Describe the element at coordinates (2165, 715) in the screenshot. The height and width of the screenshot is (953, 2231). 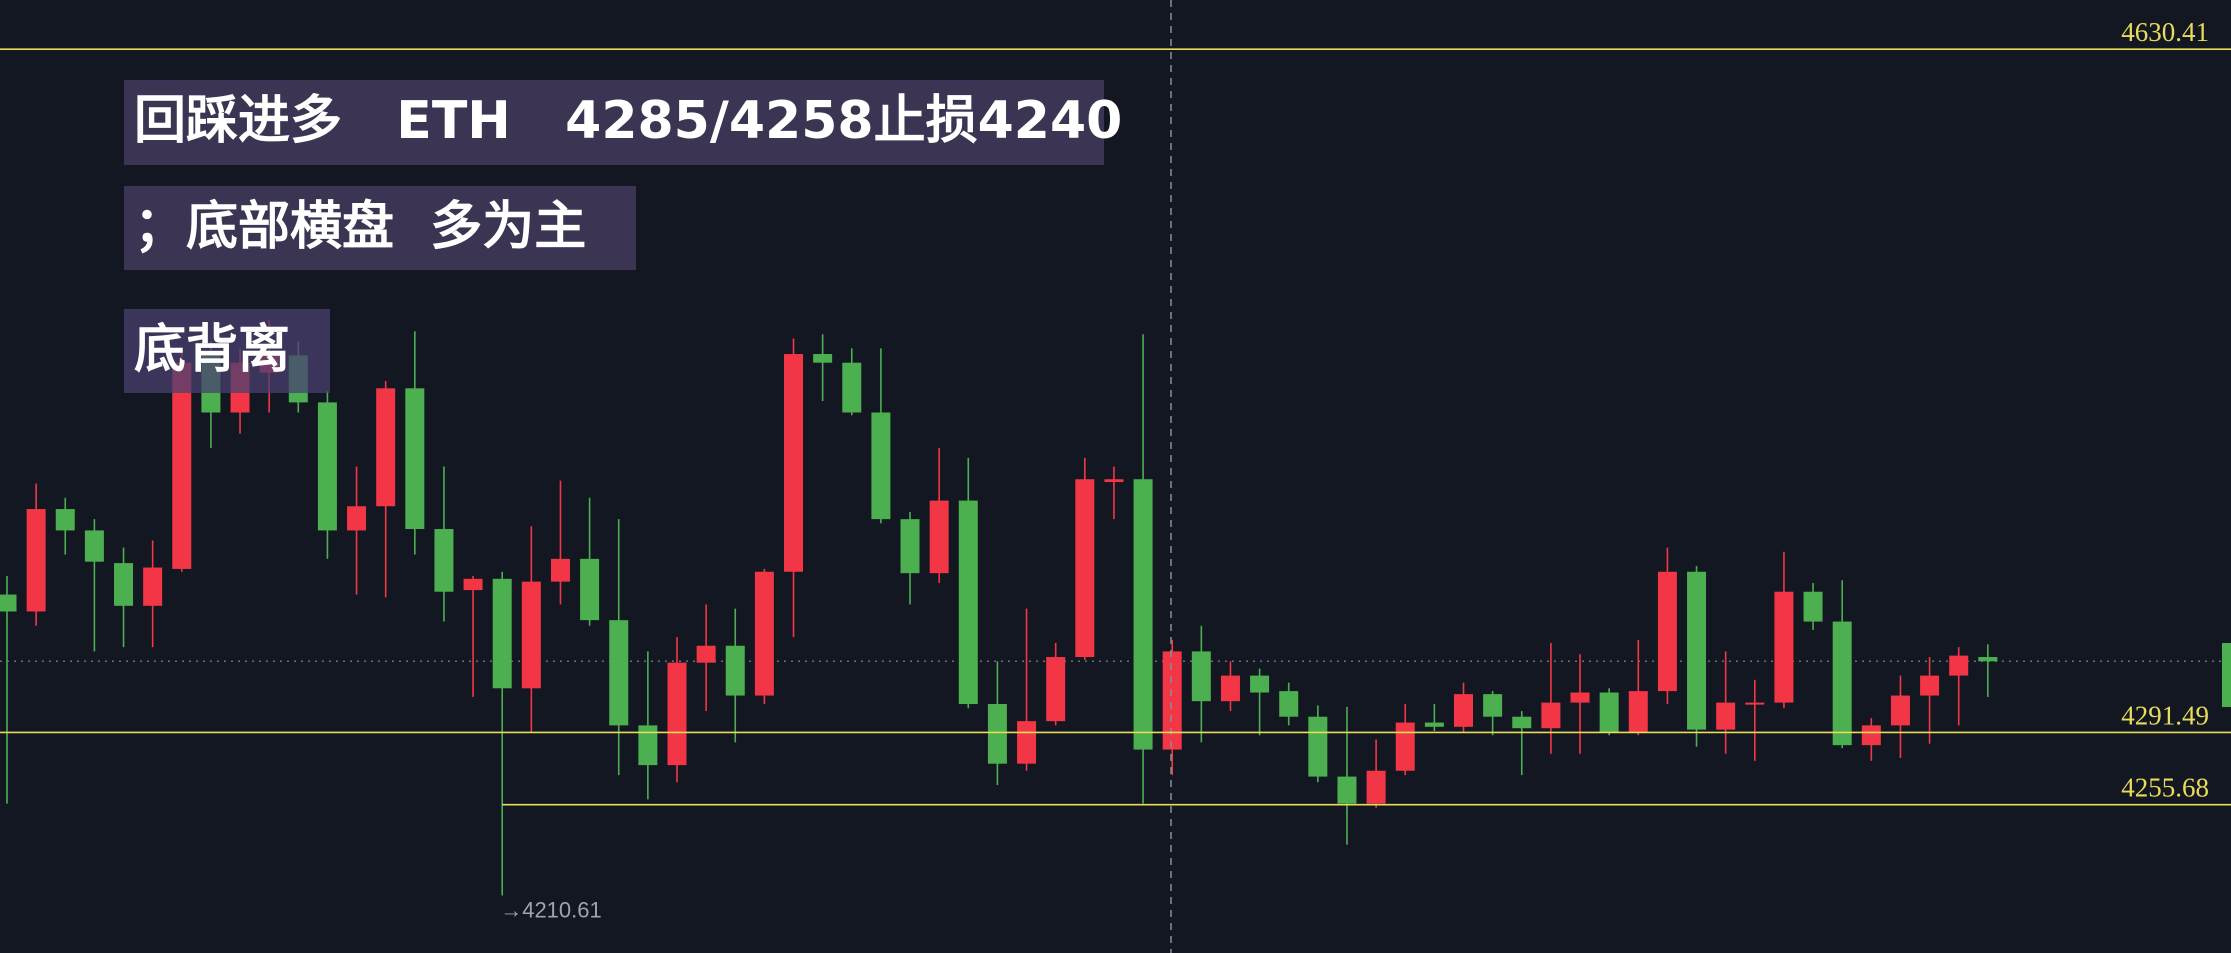
I see `level-label: 4291.49` at that location.